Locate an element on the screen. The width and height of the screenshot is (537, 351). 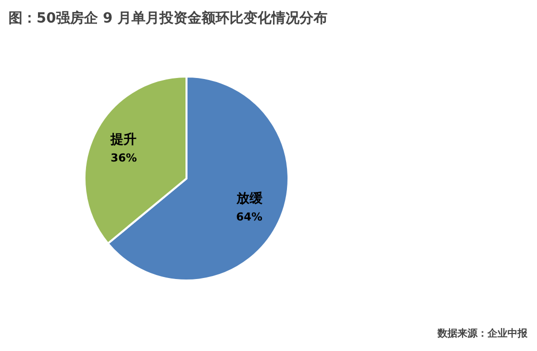
chart-title: 图：50强房企 9 月单月投资金额环比变化情况分布 is located at coordinates (168, 18).